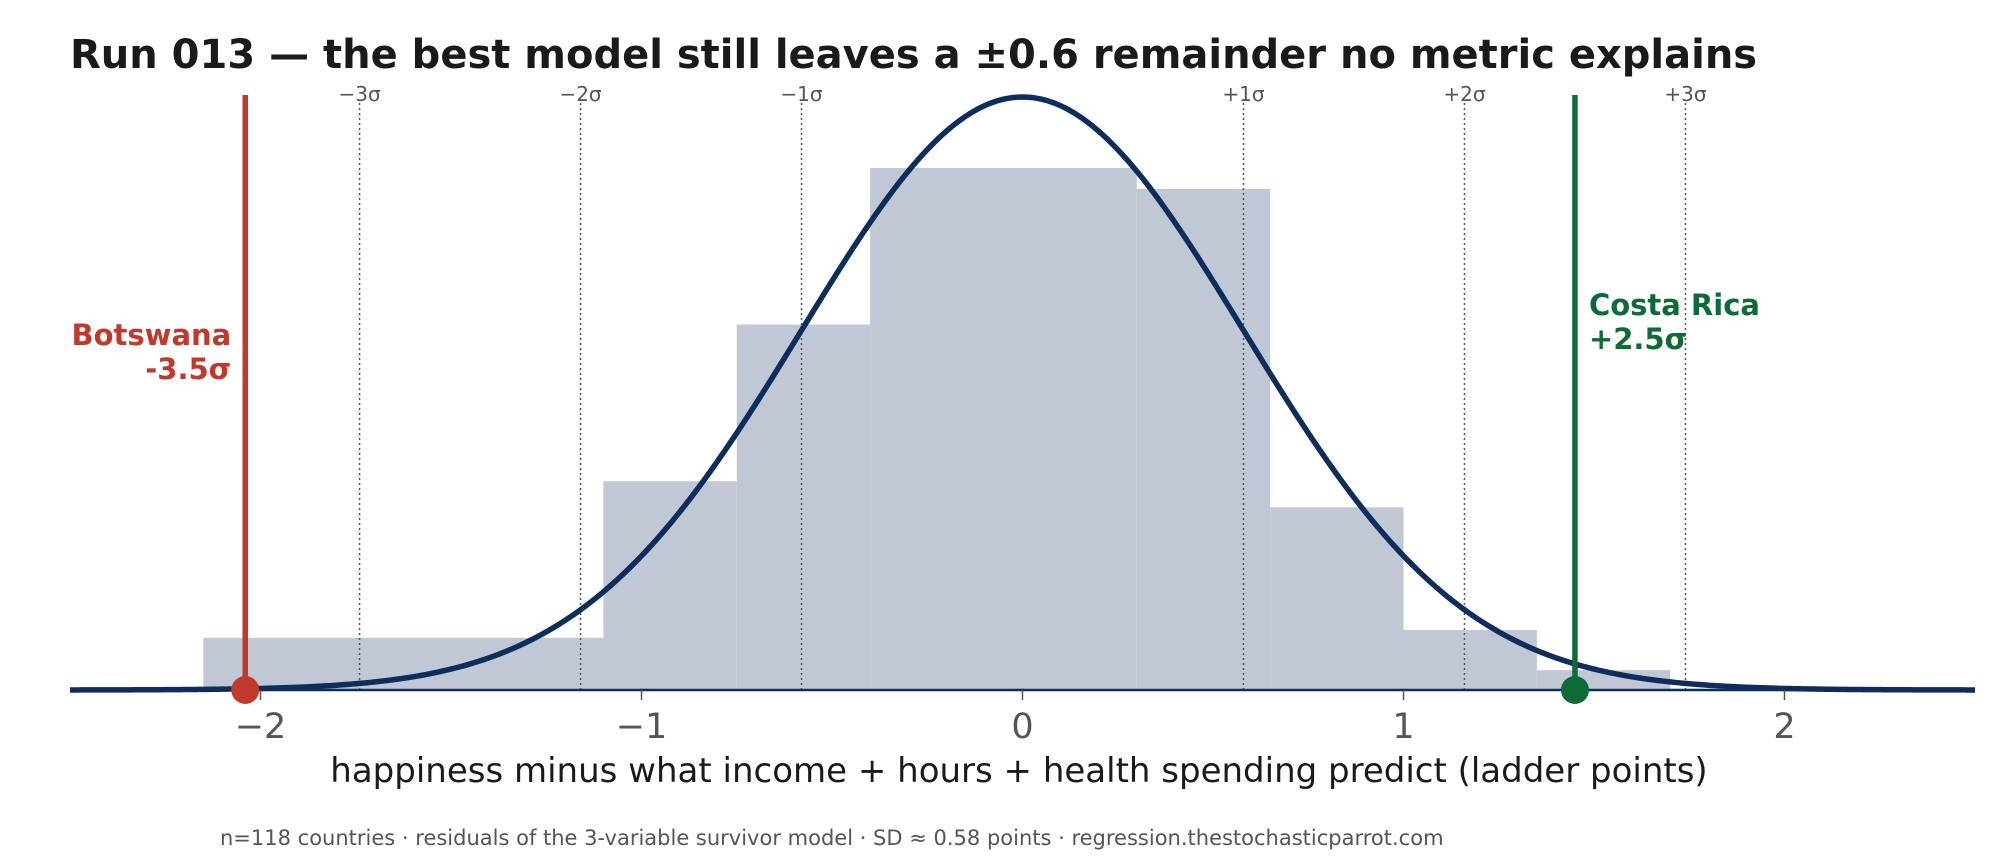  I want to click on sigma-label: −1σ, so click(801, 94).